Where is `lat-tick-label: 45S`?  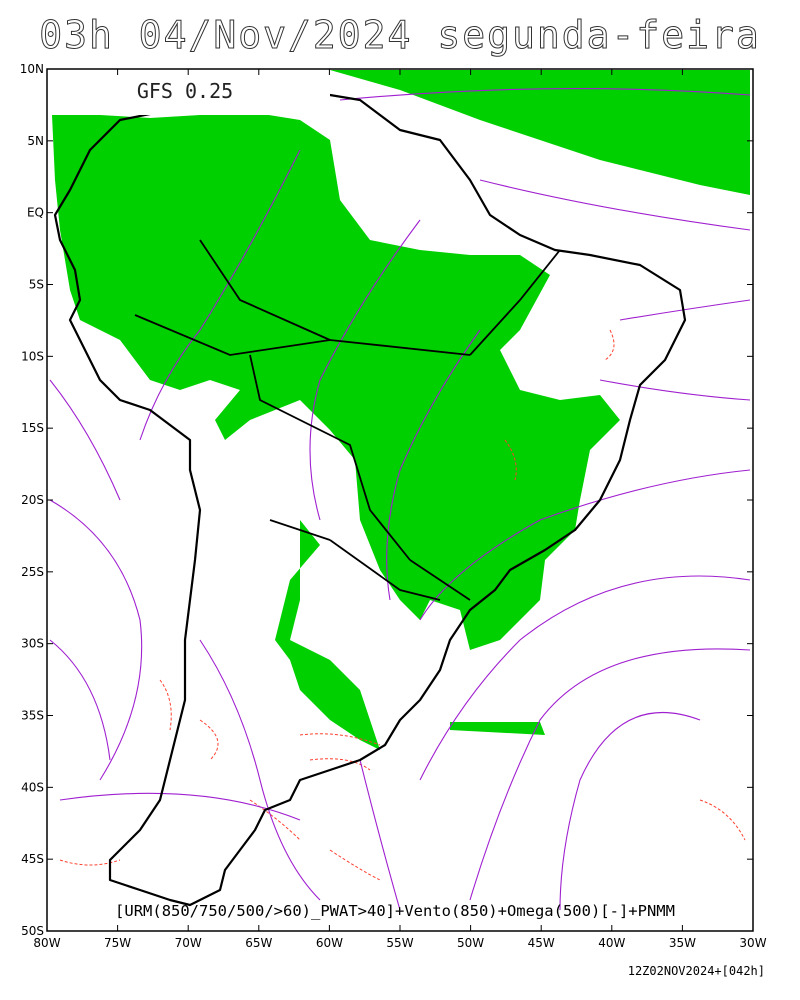 lat-tick-label: 45S is located at coordinates (32, 859).